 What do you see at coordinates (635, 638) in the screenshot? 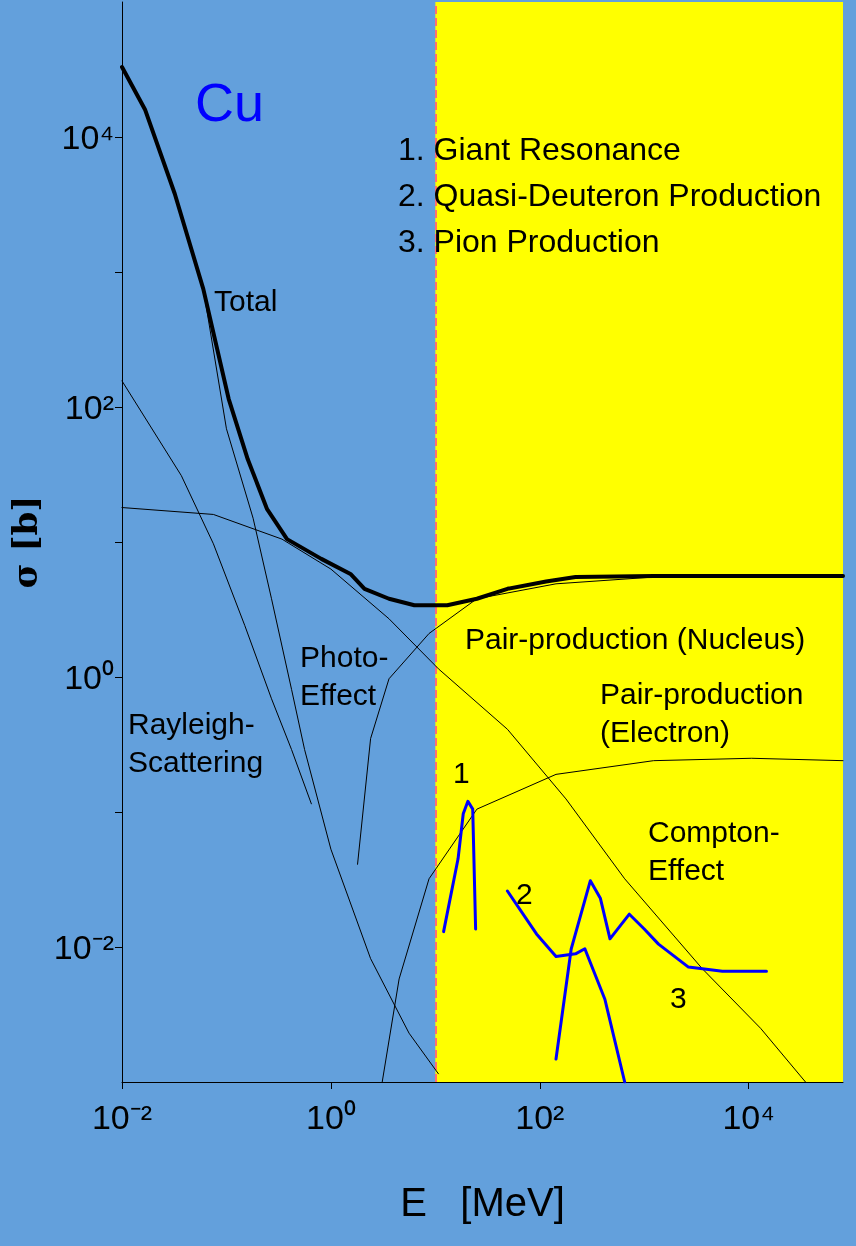
I see `annotation: Pair-production (Nucleus)` at bounding box center [635, 638].